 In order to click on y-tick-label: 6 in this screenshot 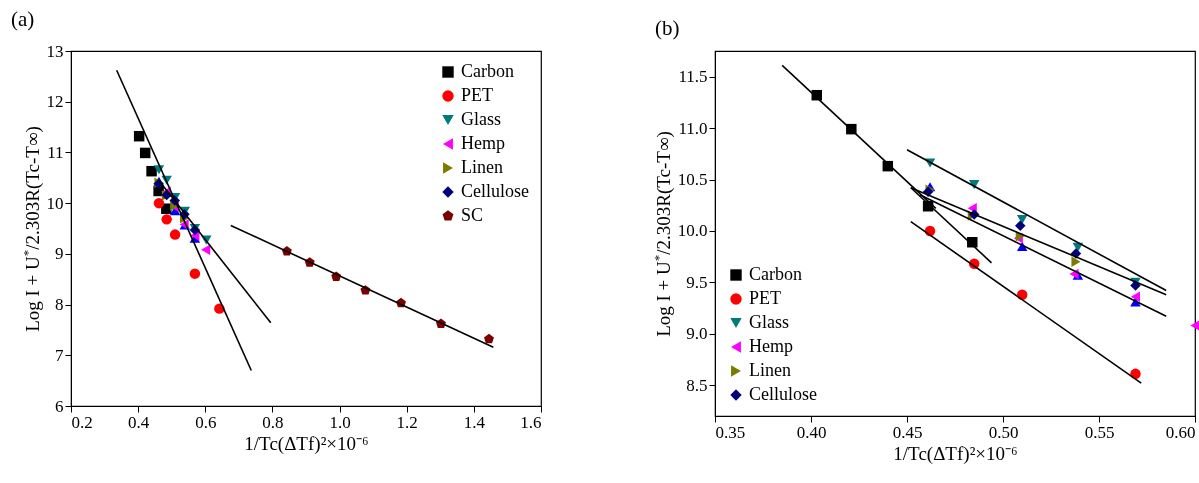, I will do `click(59, 406)`.